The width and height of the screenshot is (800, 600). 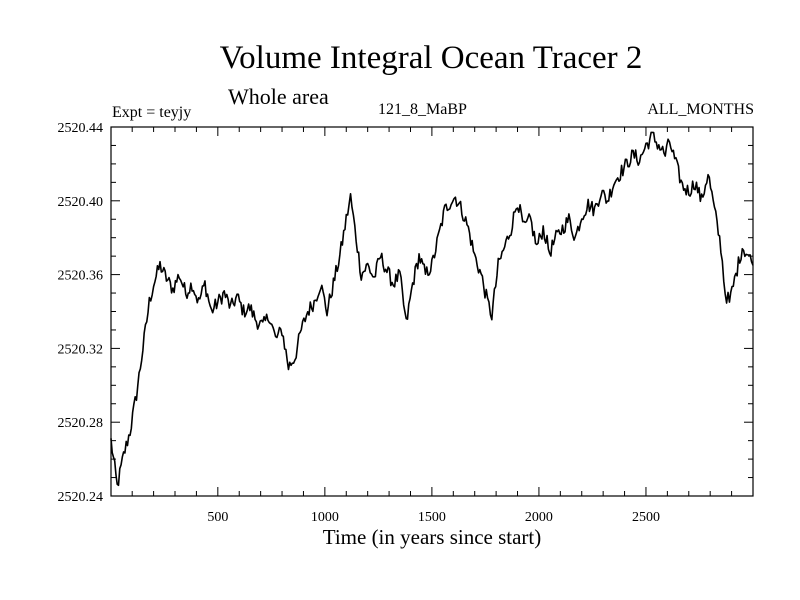 What do you see at coordinates (325, 517) in the screenshot?
I see `x-tick-label: 1000` at bounding box center [325, 517].